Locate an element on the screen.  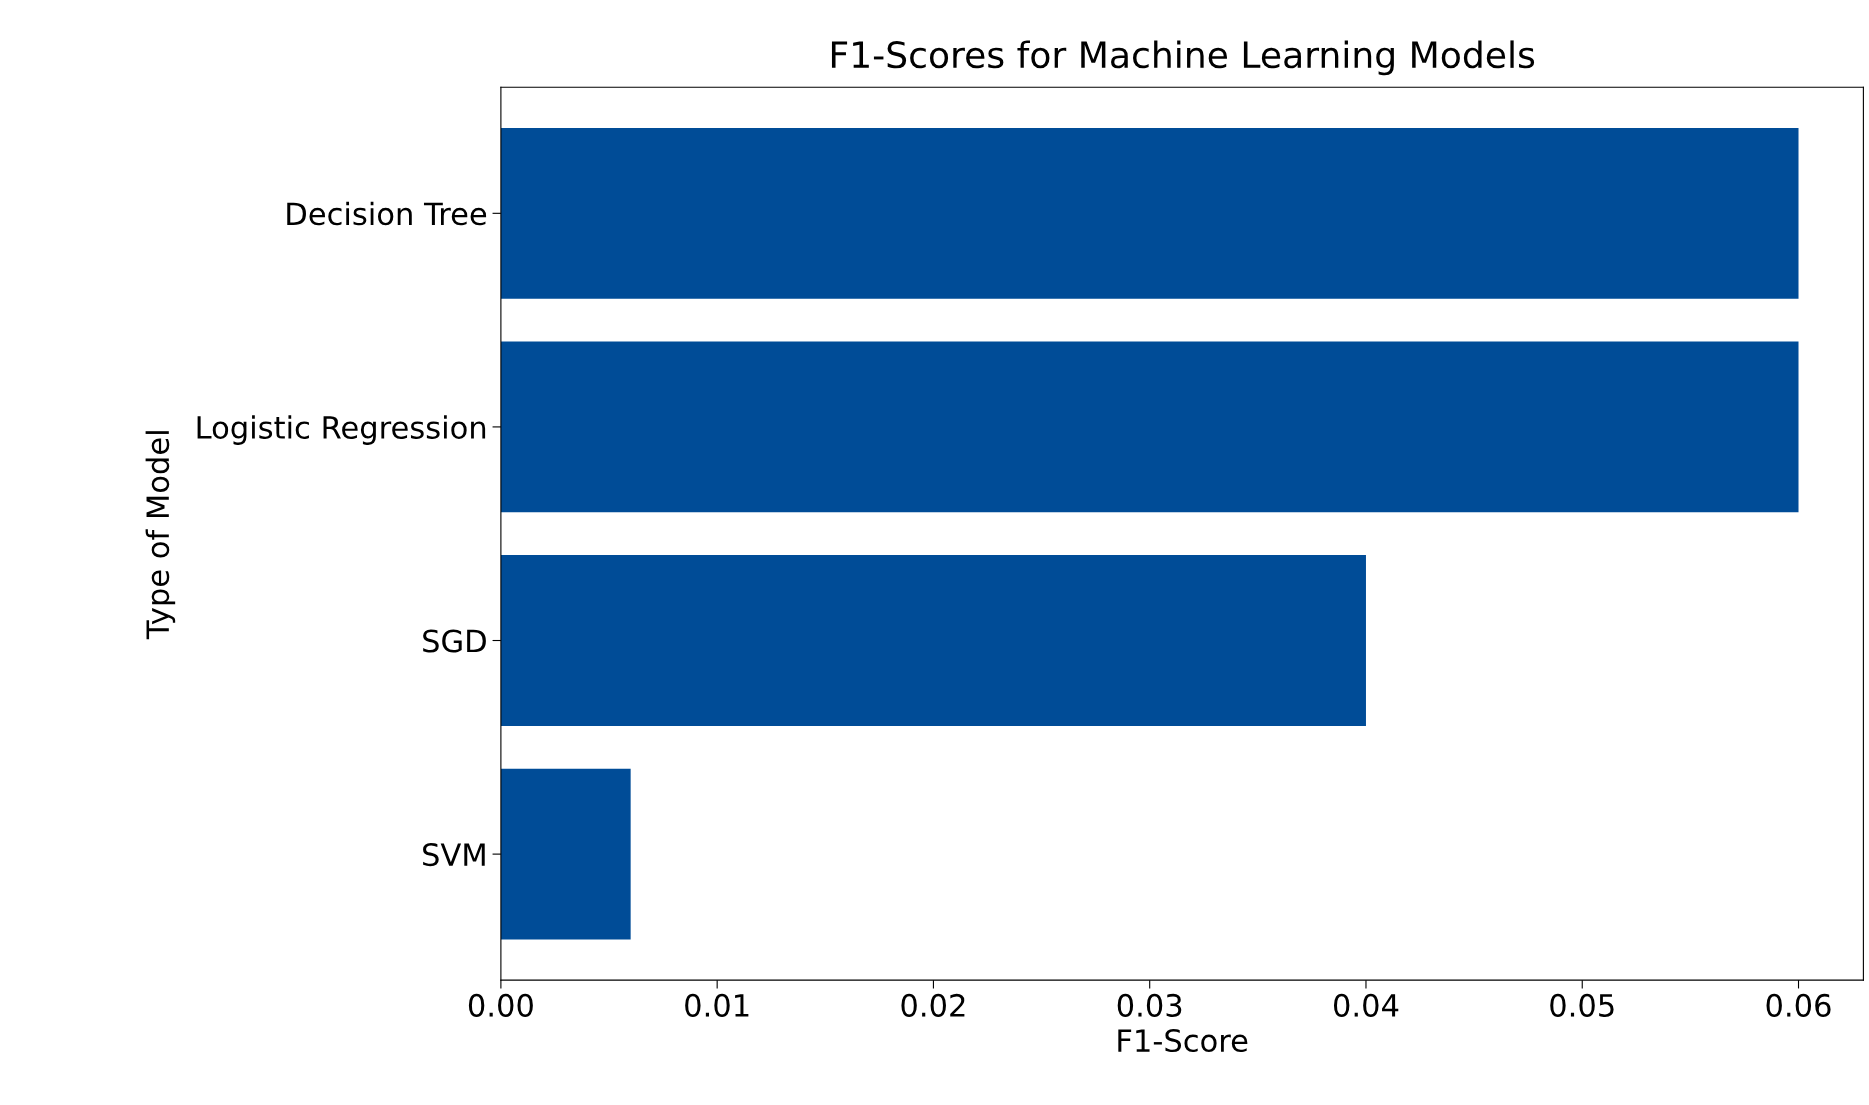
y-tick-label: SGD is located at coordinates (454, 641).